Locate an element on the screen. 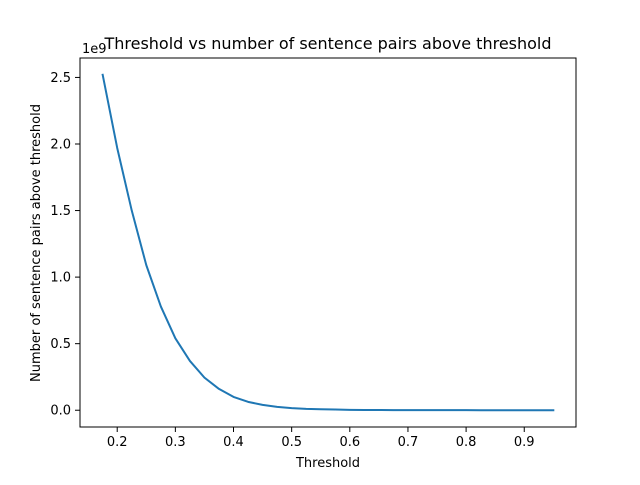 Image resolution: width=640 pixels, height=485 pixels. y-tick-label: 1.0 is located at coordinates (60, 278).